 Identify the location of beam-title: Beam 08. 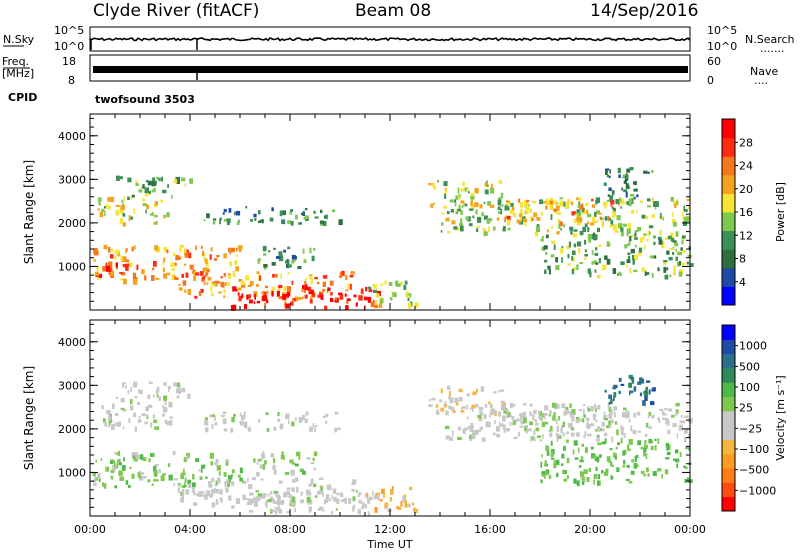
(393, 11).